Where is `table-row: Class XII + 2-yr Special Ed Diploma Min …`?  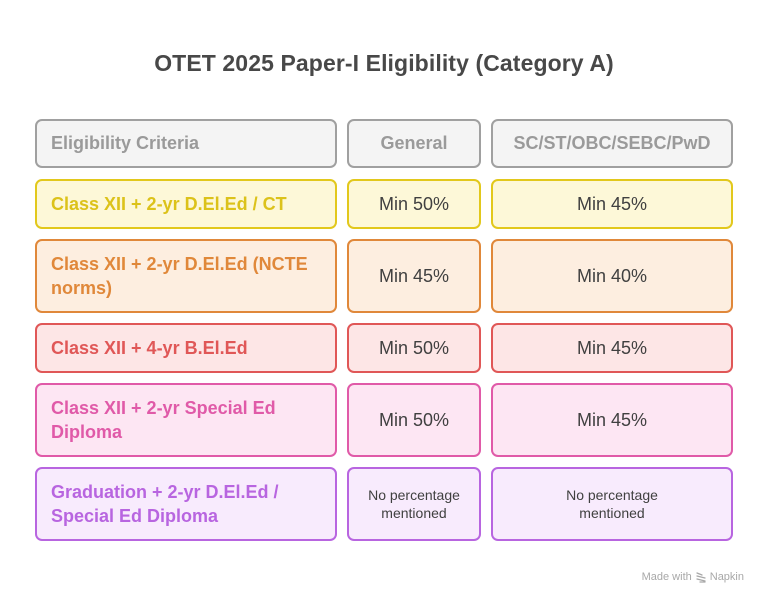 table-row: Class XII + 2-yr Special Ed Diploma Min … is located at coordinates (384, 420).